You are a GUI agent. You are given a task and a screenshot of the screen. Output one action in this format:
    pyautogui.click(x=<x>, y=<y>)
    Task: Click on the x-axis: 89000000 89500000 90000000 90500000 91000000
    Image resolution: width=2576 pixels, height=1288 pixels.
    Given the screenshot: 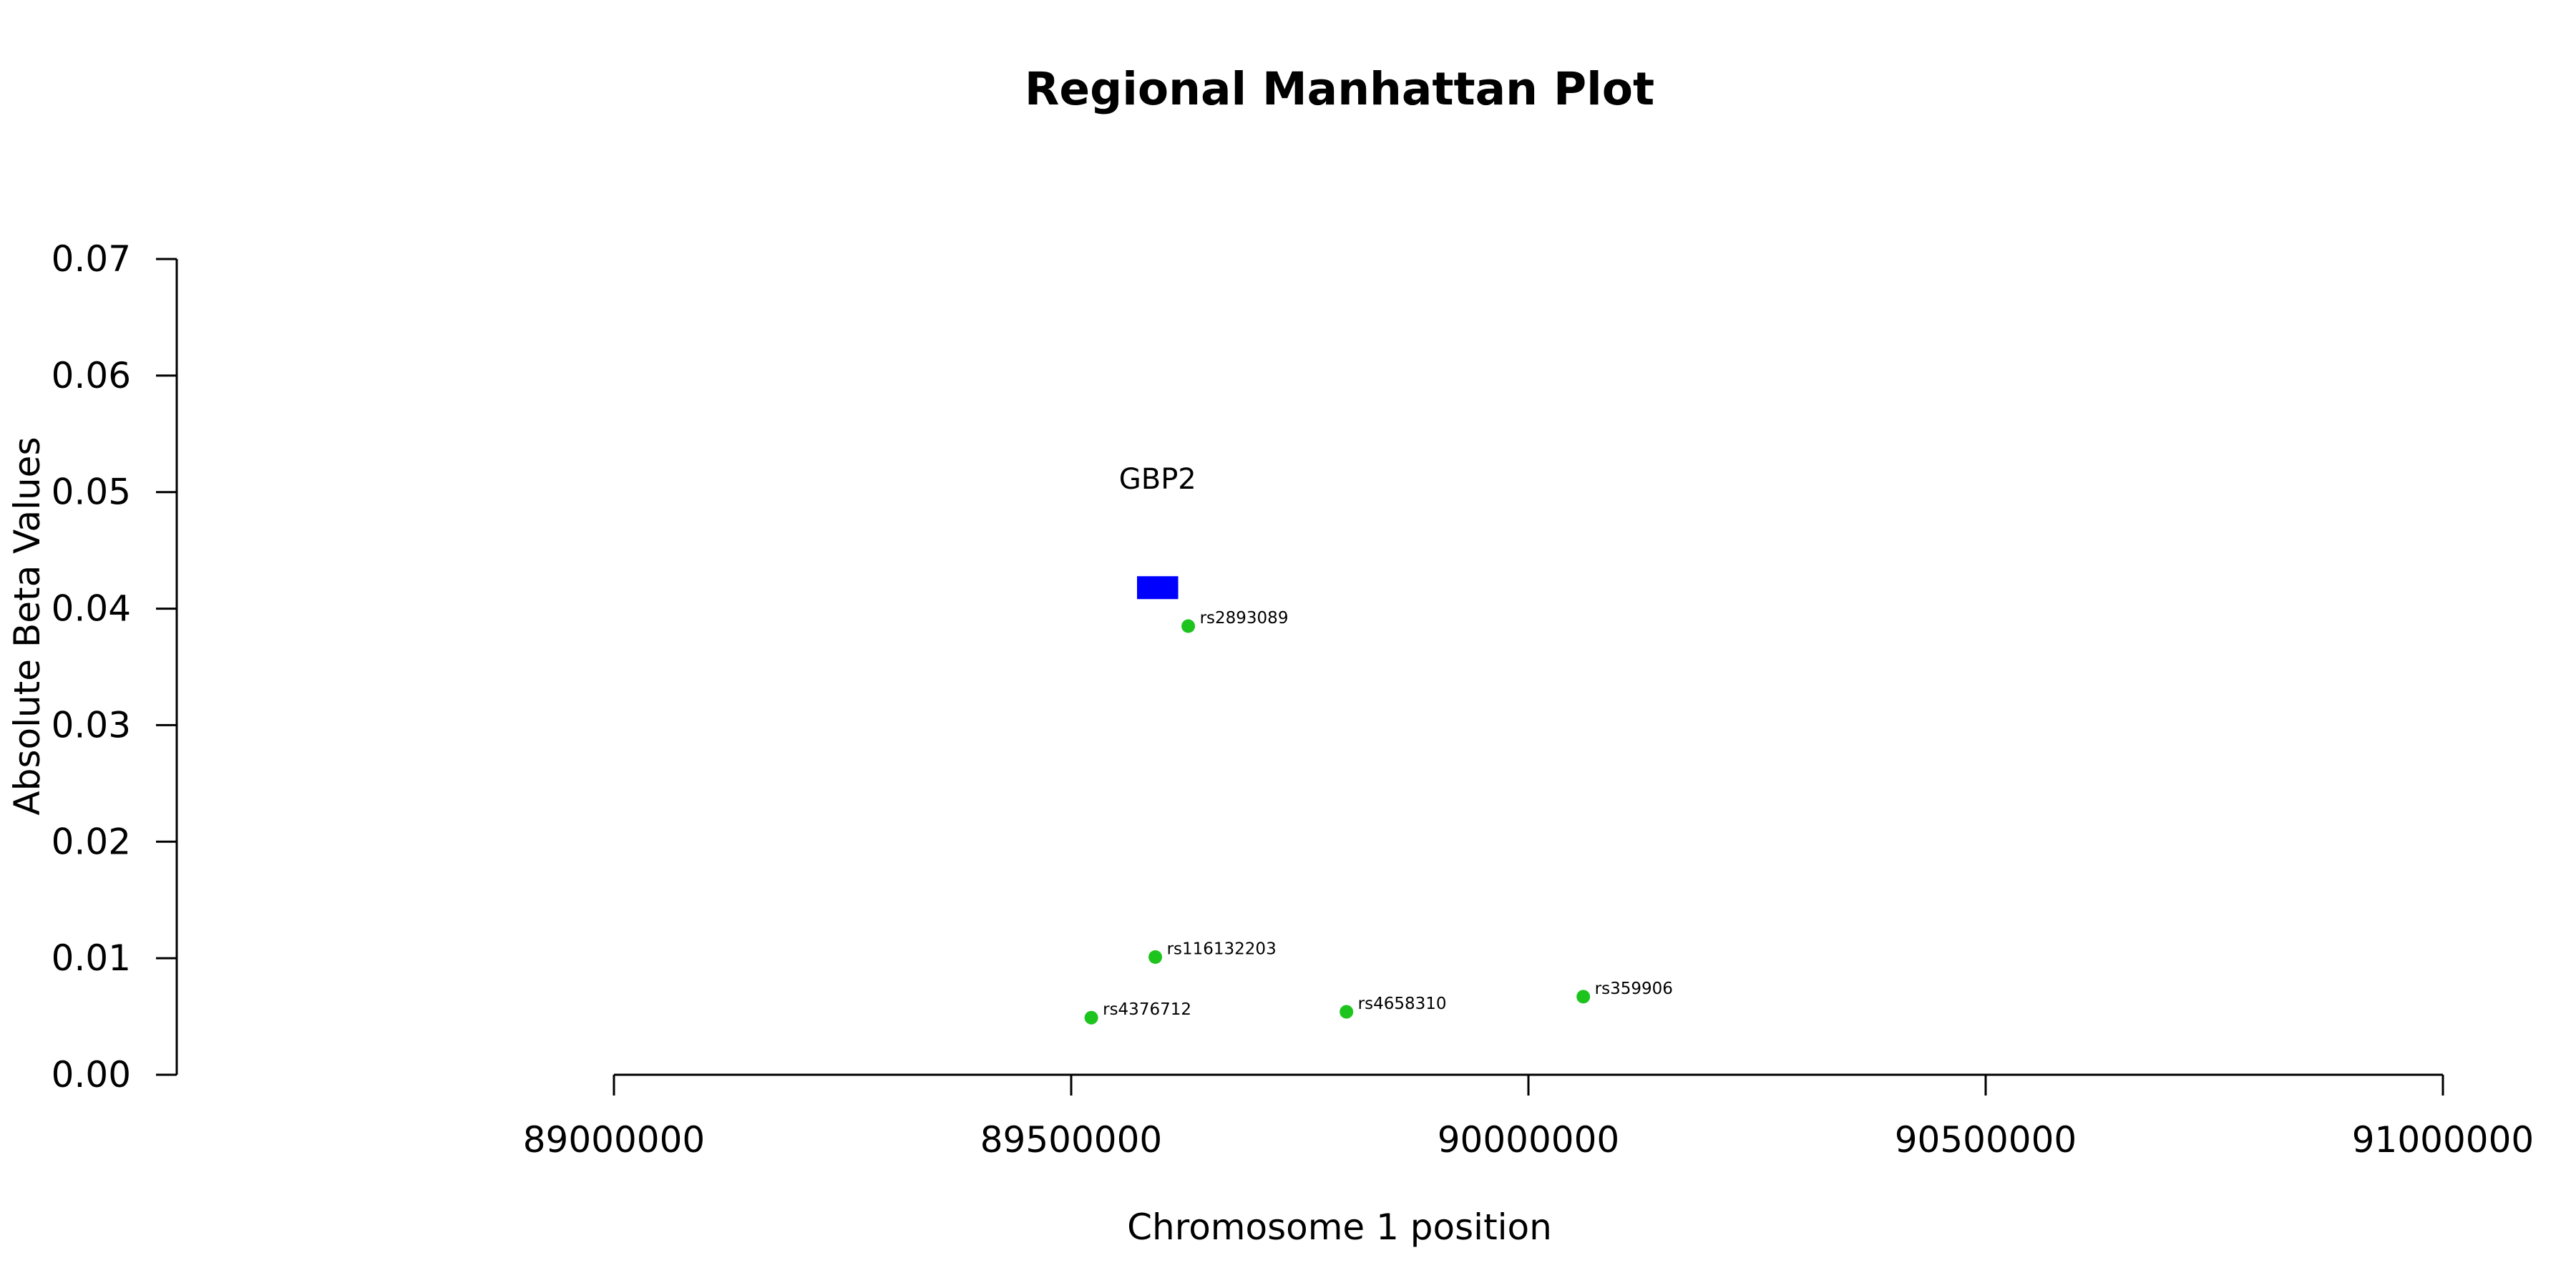 What is the action you would take?
    pyautogui.click(x=1529, y=1117)
    